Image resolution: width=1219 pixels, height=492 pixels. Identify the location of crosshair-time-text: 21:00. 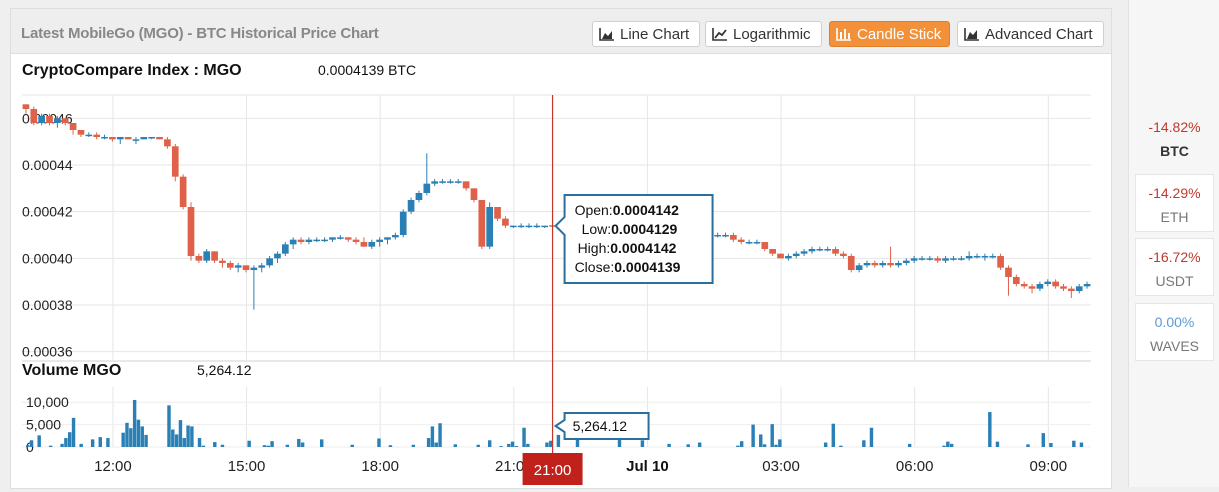
(553, 470).